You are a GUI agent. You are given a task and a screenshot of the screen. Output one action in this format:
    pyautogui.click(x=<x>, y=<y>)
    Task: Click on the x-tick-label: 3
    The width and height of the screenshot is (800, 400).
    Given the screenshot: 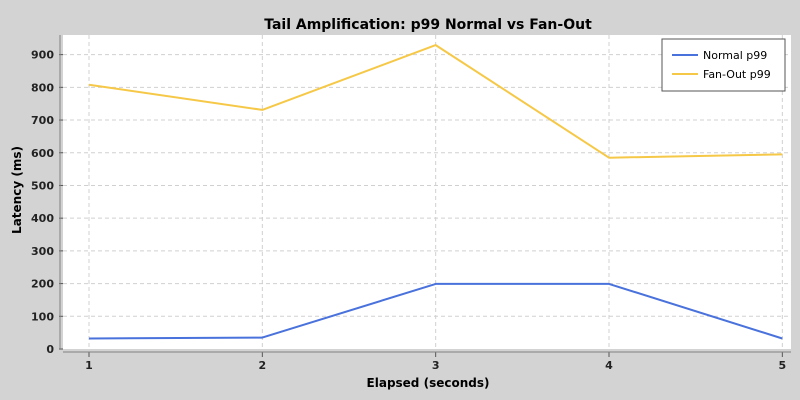 What is the action you would take?
    pyautogui.click(x=436, y=365)
    